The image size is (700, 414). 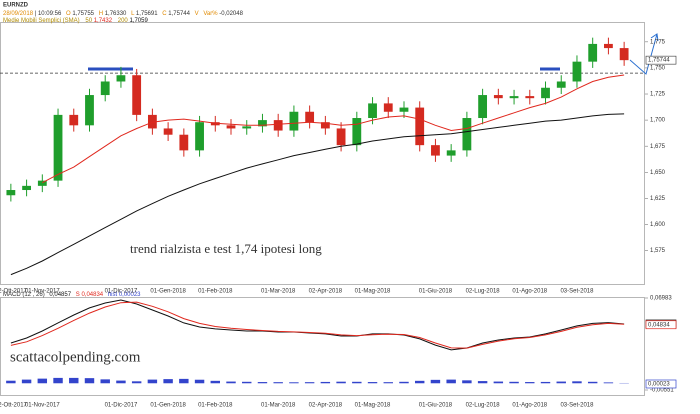 I want to click on y-tick-label: -0,00551, so click(x=662, y=391).